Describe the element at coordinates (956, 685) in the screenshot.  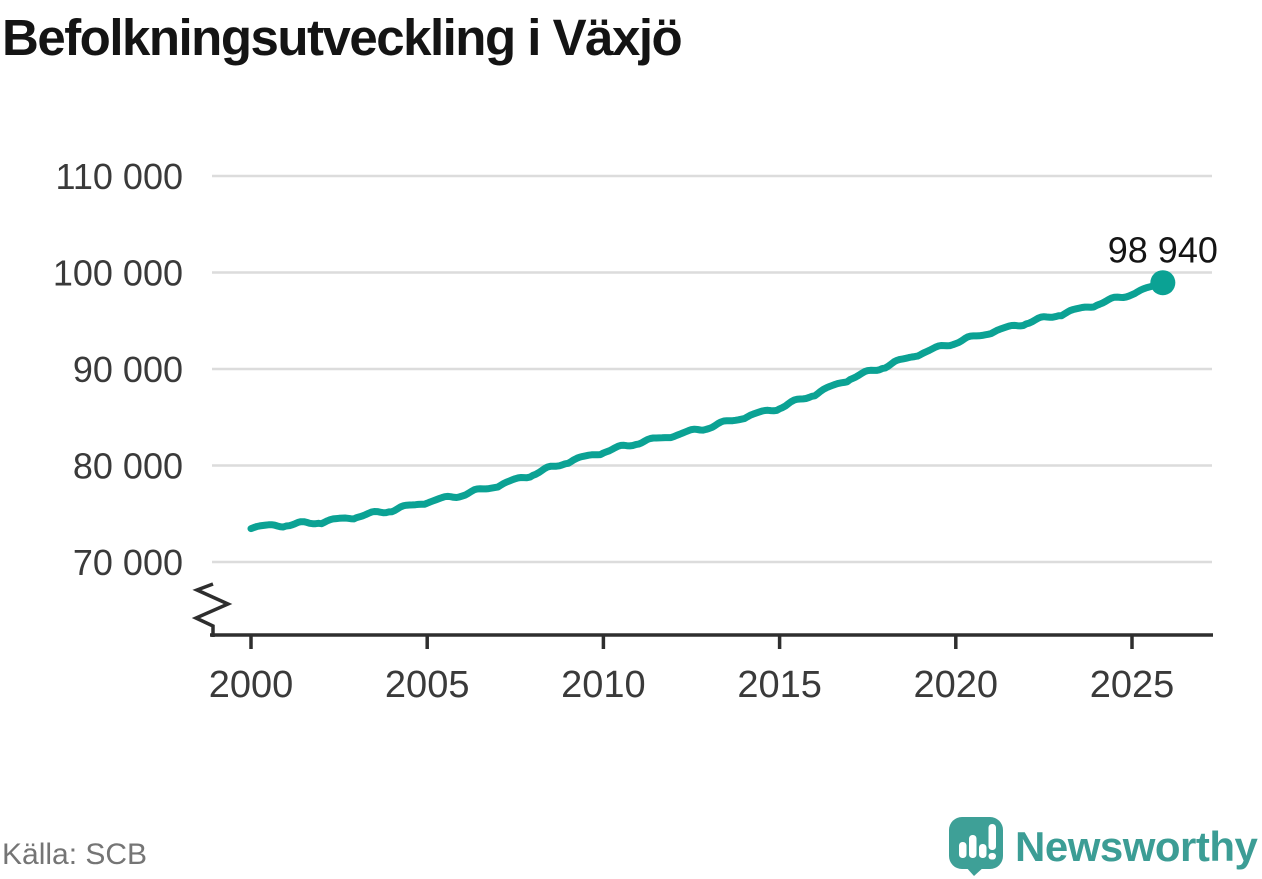
I see `x-axis-tick-label: 2020` at that location.